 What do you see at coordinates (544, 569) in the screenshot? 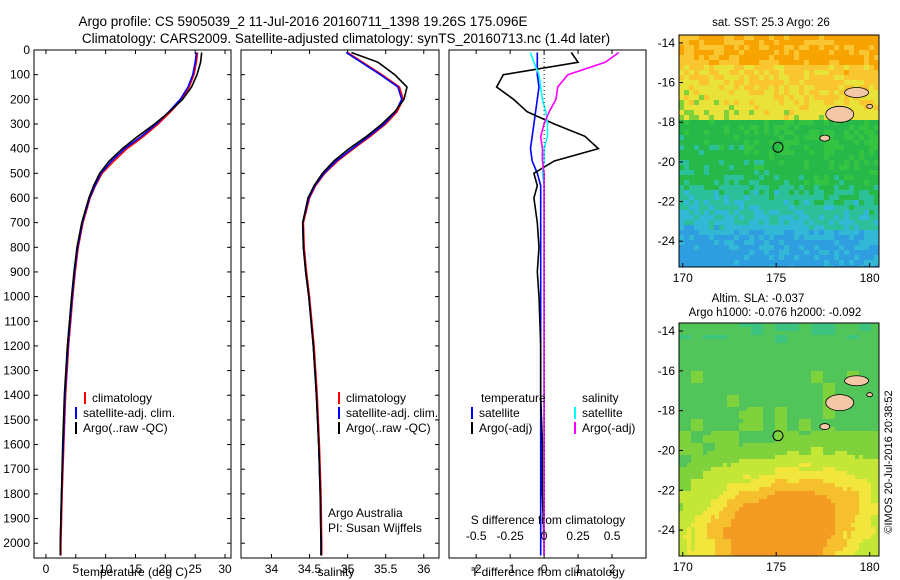
I see `x-tick-label: 0` at bounding box center [544, 569].